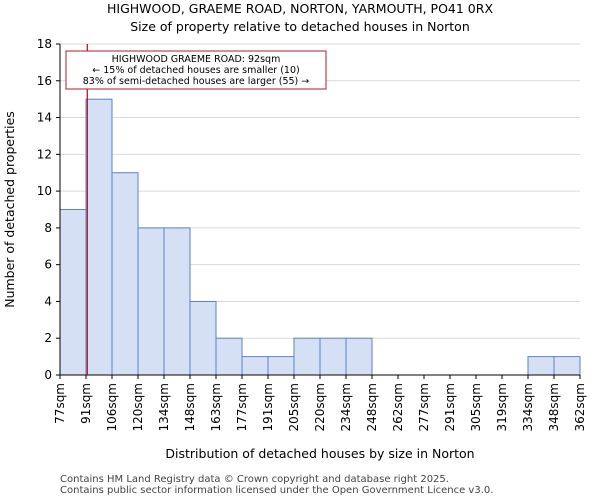 This screenshot has height=500, width=600. Describe the element at coordinates (242, 407) in the screenshot. I see `x-tick-label: 177sqm` at that location.